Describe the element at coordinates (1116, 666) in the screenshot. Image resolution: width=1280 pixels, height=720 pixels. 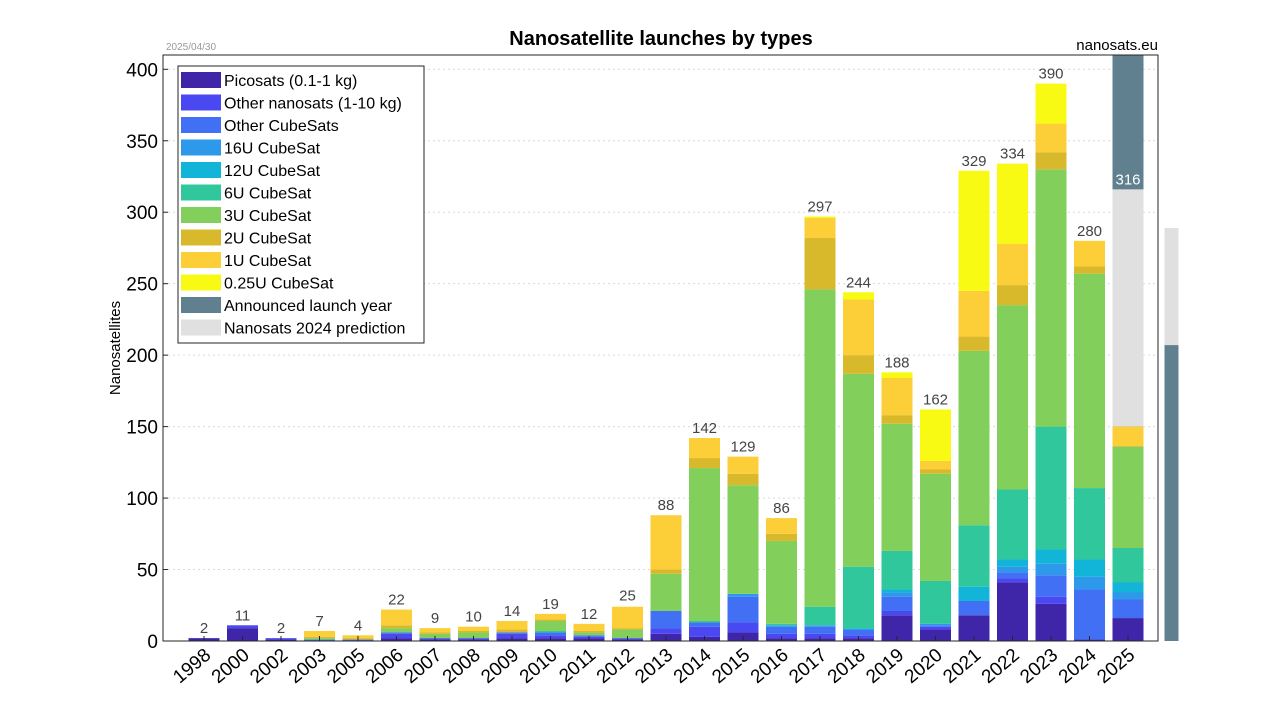
I see `x-tick-label: 2025` at that location.